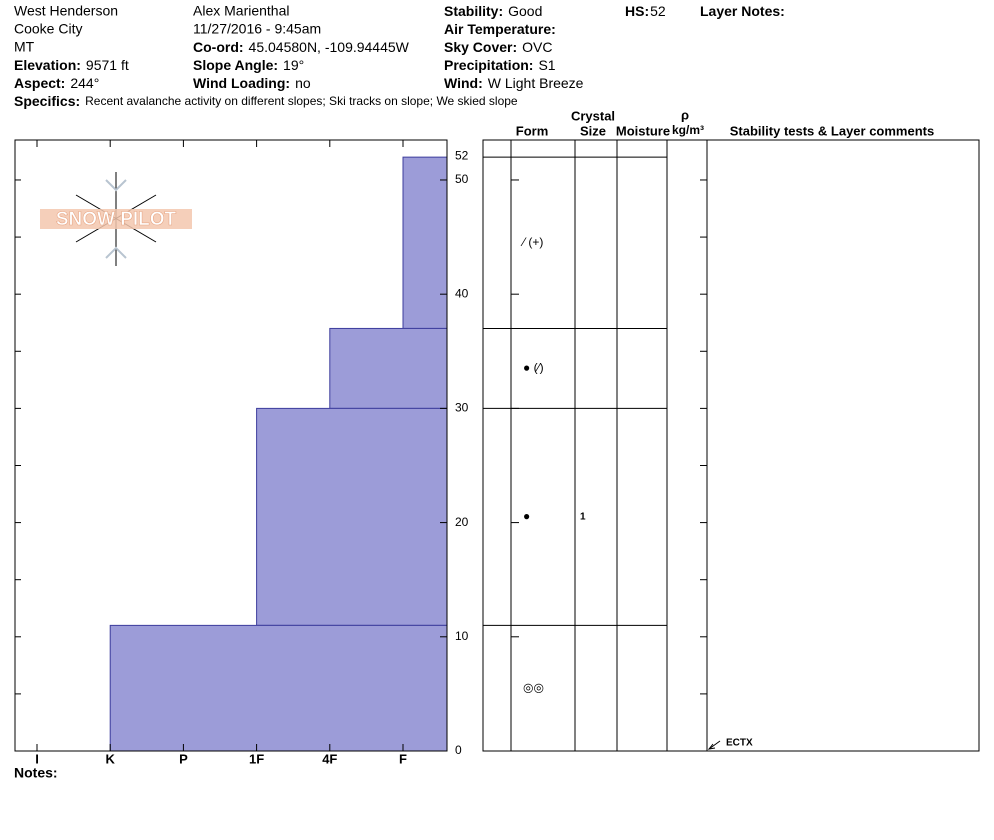 The width and height of the screenshot is (994, 840). What do you see at coordinates (537, 47) in the screenshot?
I see `field-value: OVC` at bounding box center [537, 47].